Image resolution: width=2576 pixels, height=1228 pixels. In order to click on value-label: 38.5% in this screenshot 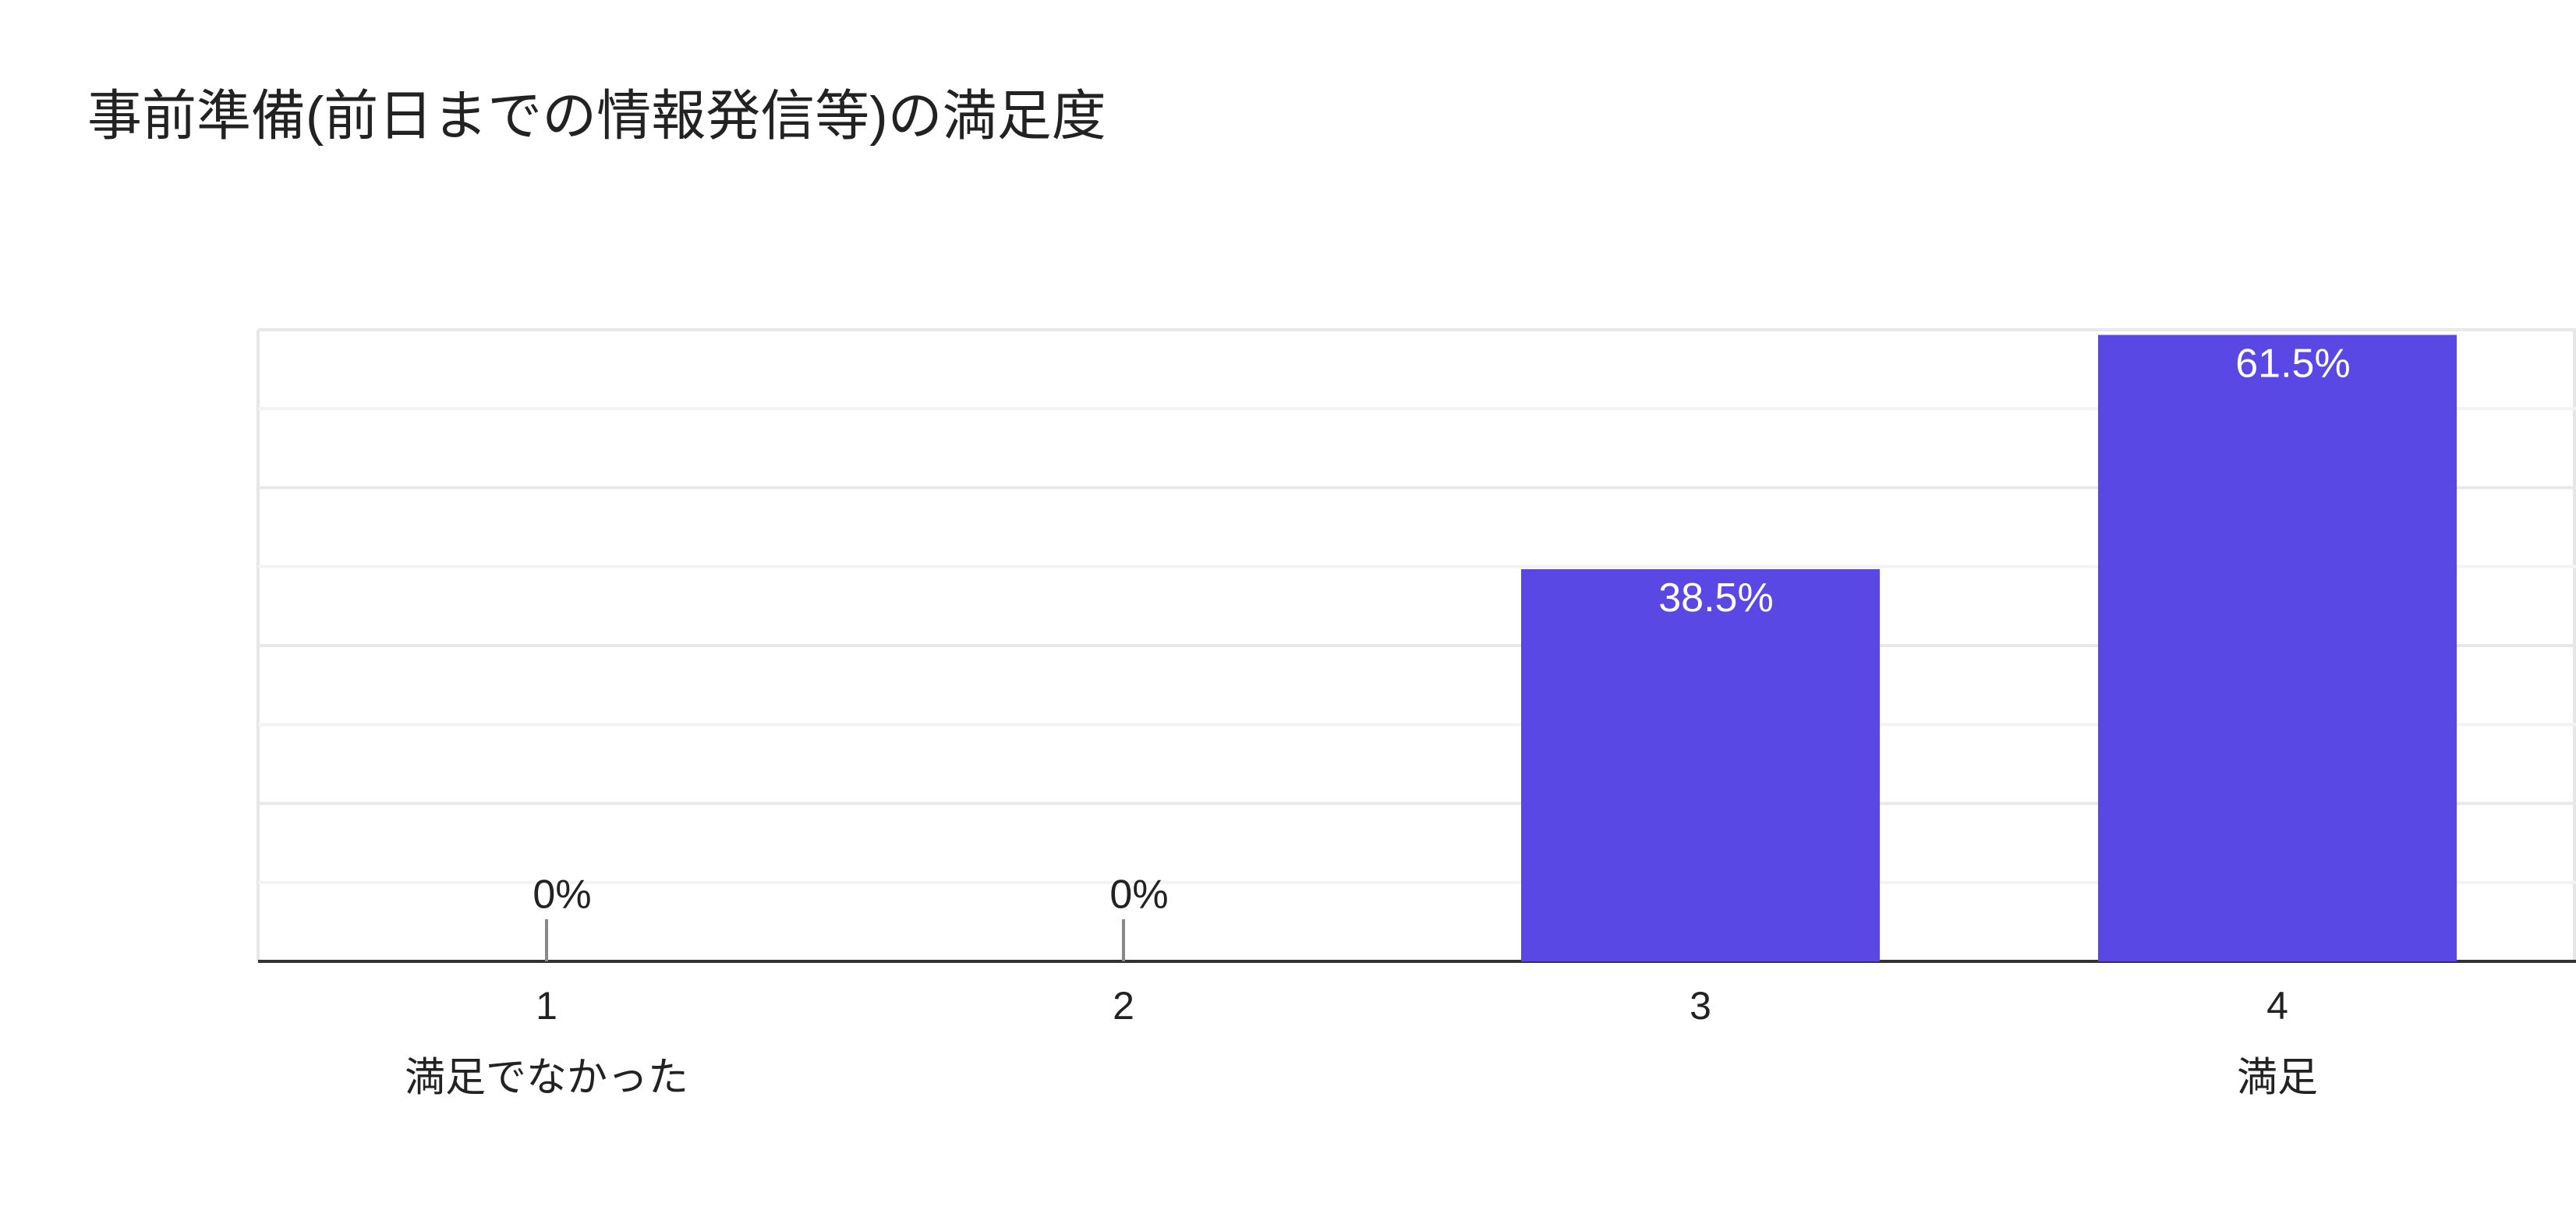, I will do `click(1715, 598)`.